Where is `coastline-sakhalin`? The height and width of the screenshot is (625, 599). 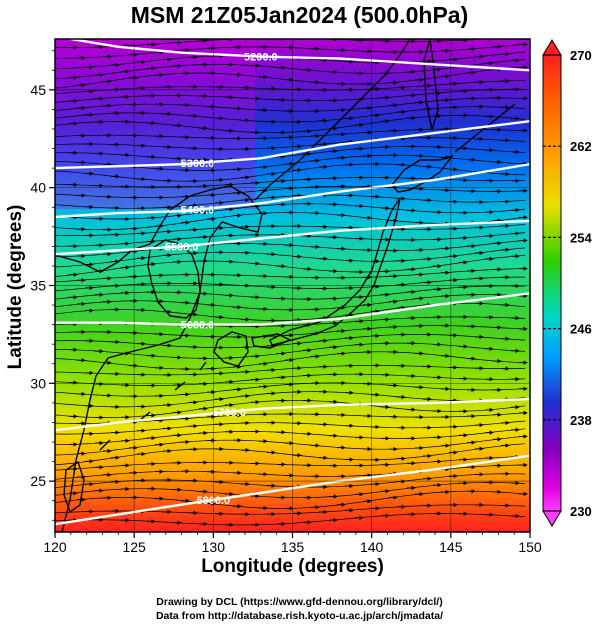 coastline-sakhalin is located at coordinates (431, 85).